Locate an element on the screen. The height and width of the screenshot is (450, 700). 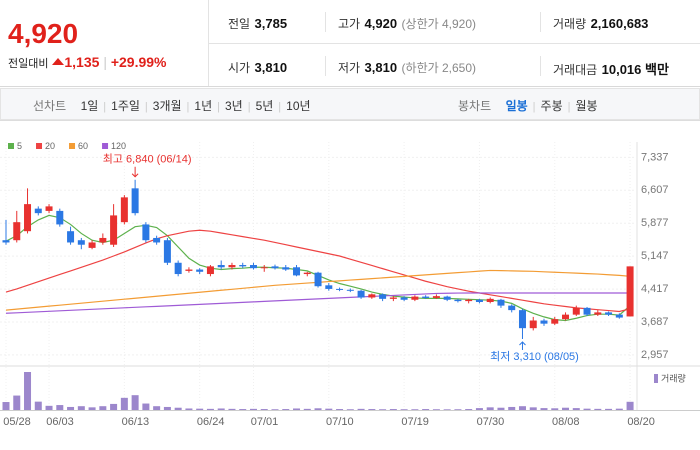
stat-label: 저가 is located at coordinates (349, 68).